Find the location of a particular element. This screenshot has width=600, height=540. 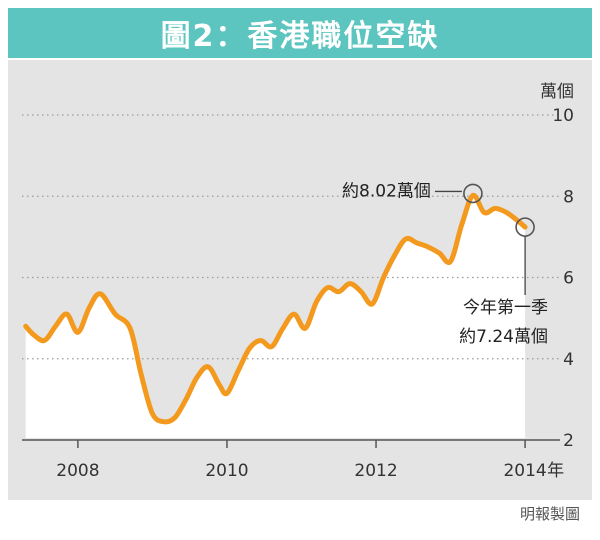

y-tick-label: 8 is located at coordinates (568, 197).